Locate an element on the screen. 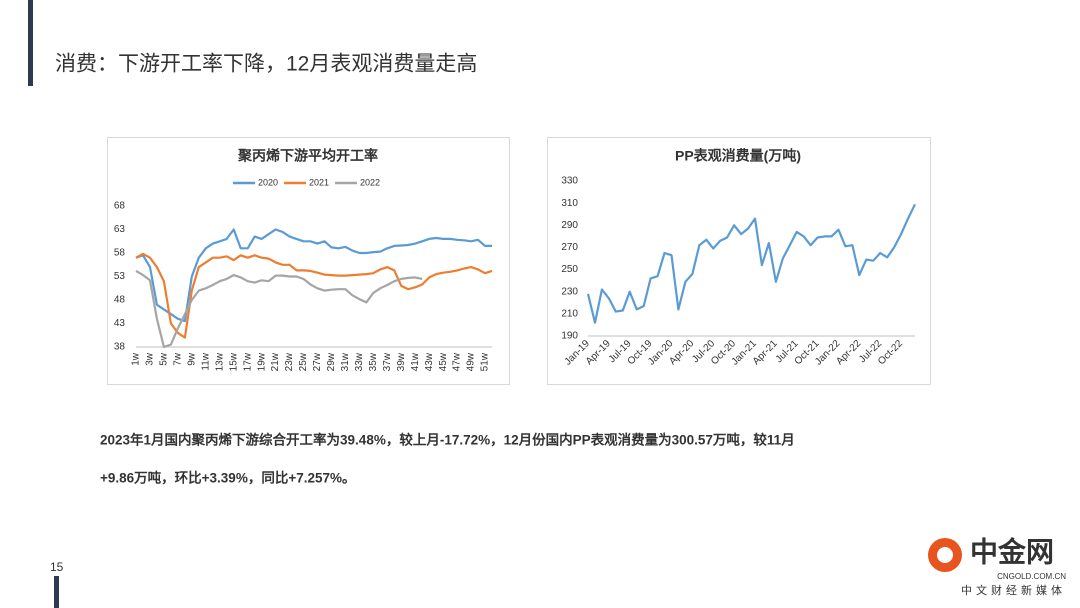 Image resolution: width=1080 pixels, height=608 pixels. chart-title: PP表观消费量(万吨) is located at coordinates (738, 156).